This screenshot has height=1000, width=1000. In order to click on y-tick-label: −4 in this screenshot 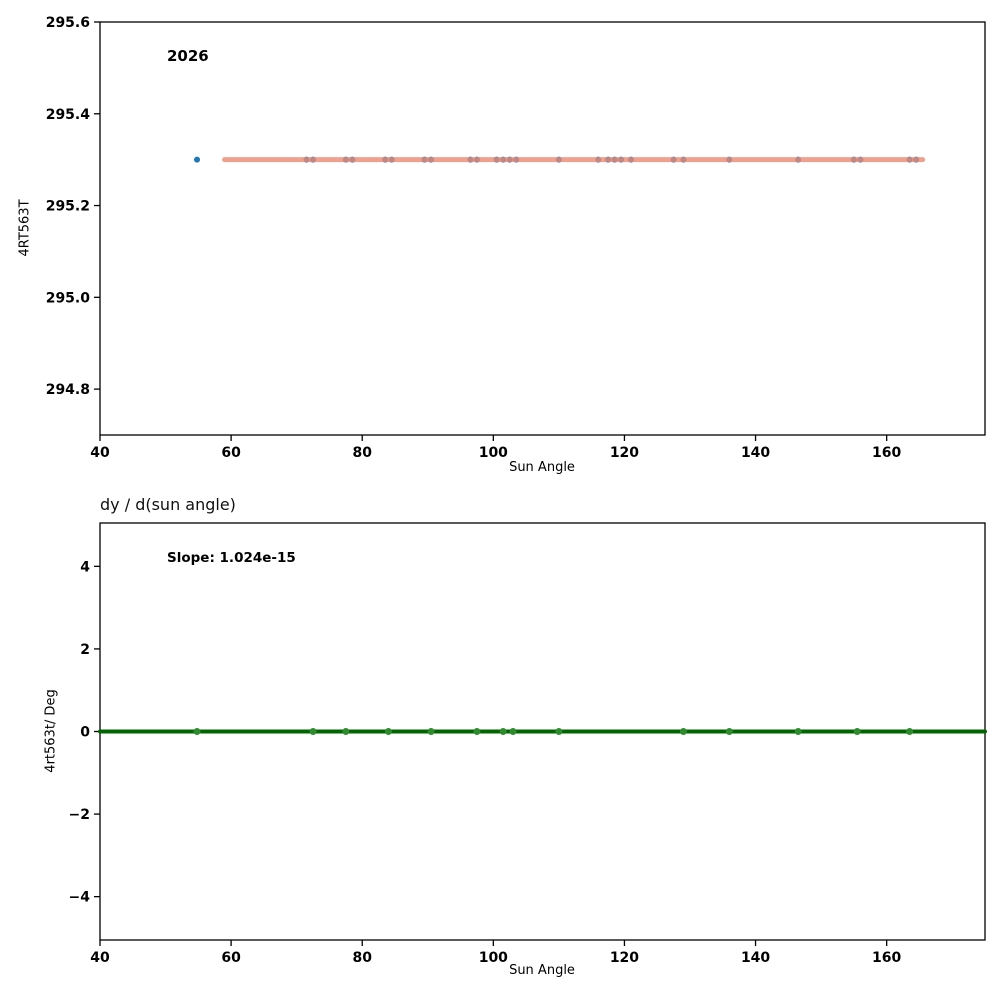, I will do `click(80, 898)`.